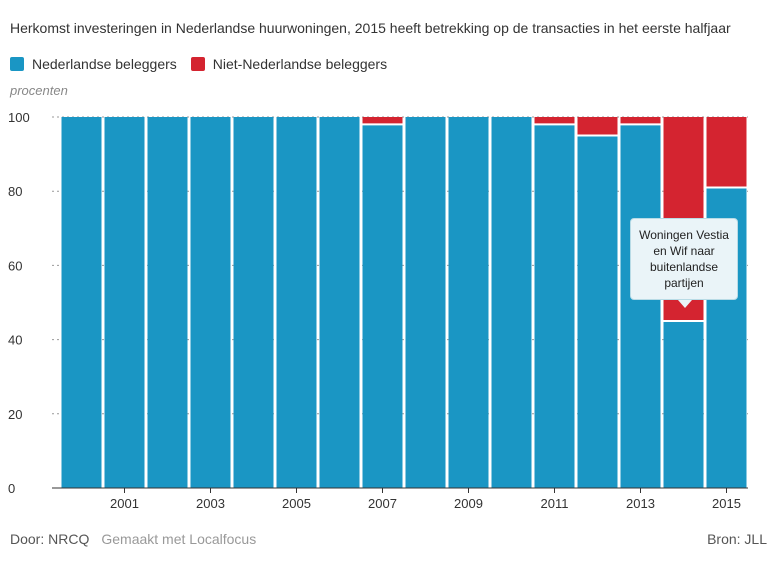  I want to click on bar-2013-foreign, so click(640, 121).